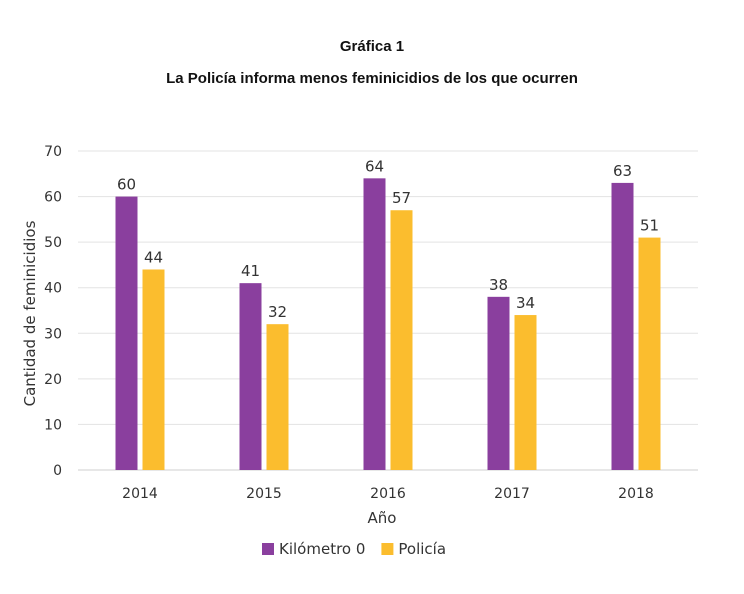 Image resolution: width=744 pixels, height=594 pixels. Describe the element at coordinates (636, 494) in the screenshot. I see `x-tick-label: 2018` at that location.